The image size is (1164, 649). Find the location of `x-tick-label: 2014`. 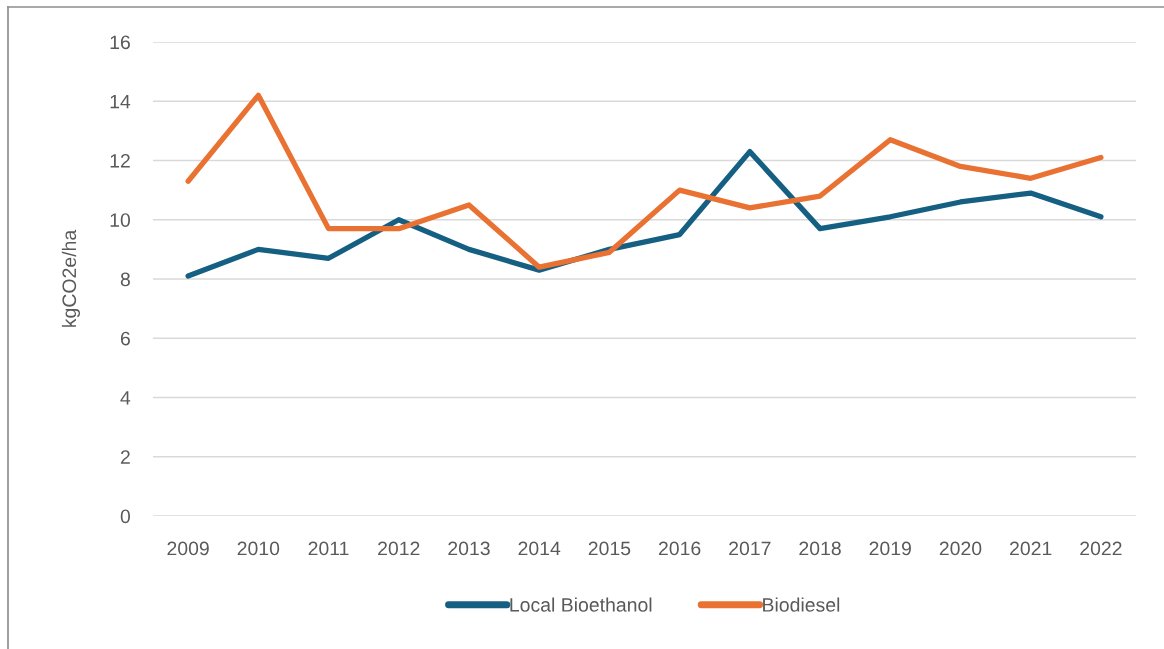

x-tick-label: 2014 is located at coordinates (539, 548).